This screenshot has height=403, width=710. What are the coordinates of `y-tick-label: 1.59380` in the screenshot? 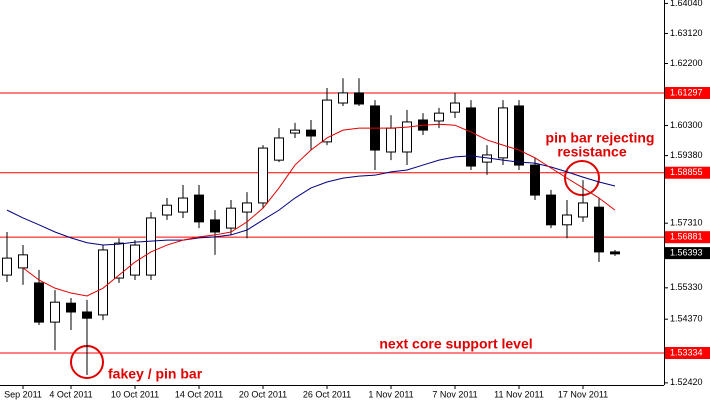 It's located at (686, 155).